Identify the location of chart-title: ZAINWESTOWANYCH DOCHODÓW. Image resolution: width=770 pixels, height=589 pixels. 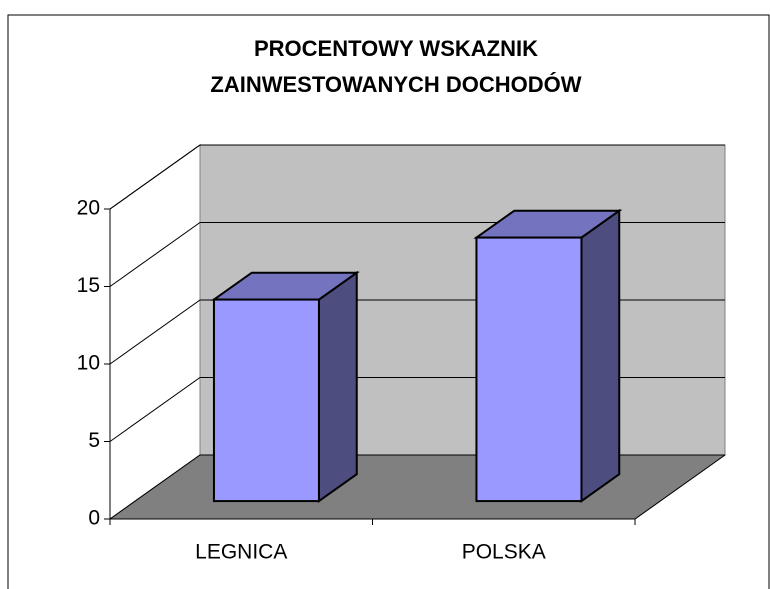
(395, 84).